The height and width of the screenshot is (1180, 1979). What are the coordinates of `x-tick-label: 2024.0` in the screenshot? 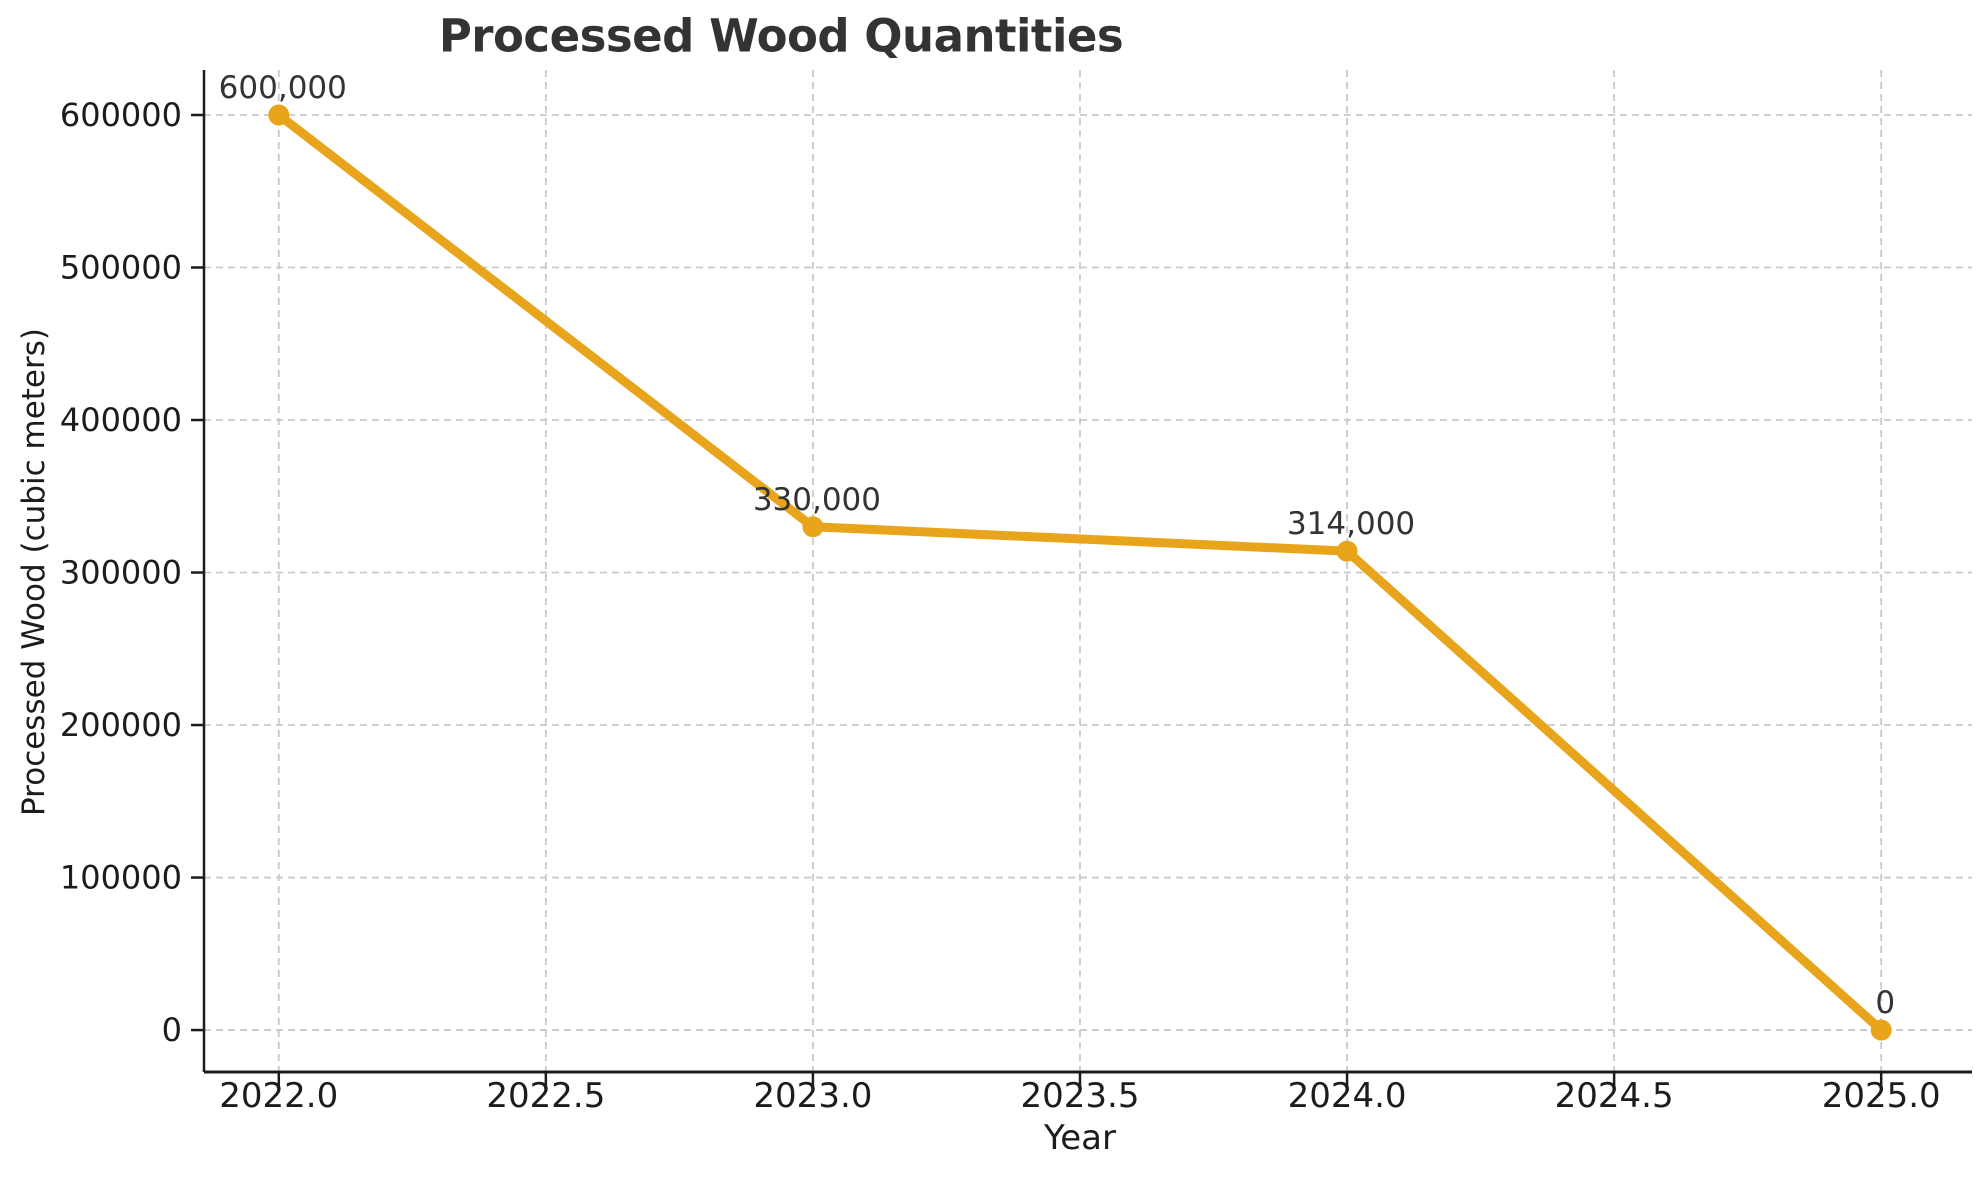 It's located at (1347, 1096).